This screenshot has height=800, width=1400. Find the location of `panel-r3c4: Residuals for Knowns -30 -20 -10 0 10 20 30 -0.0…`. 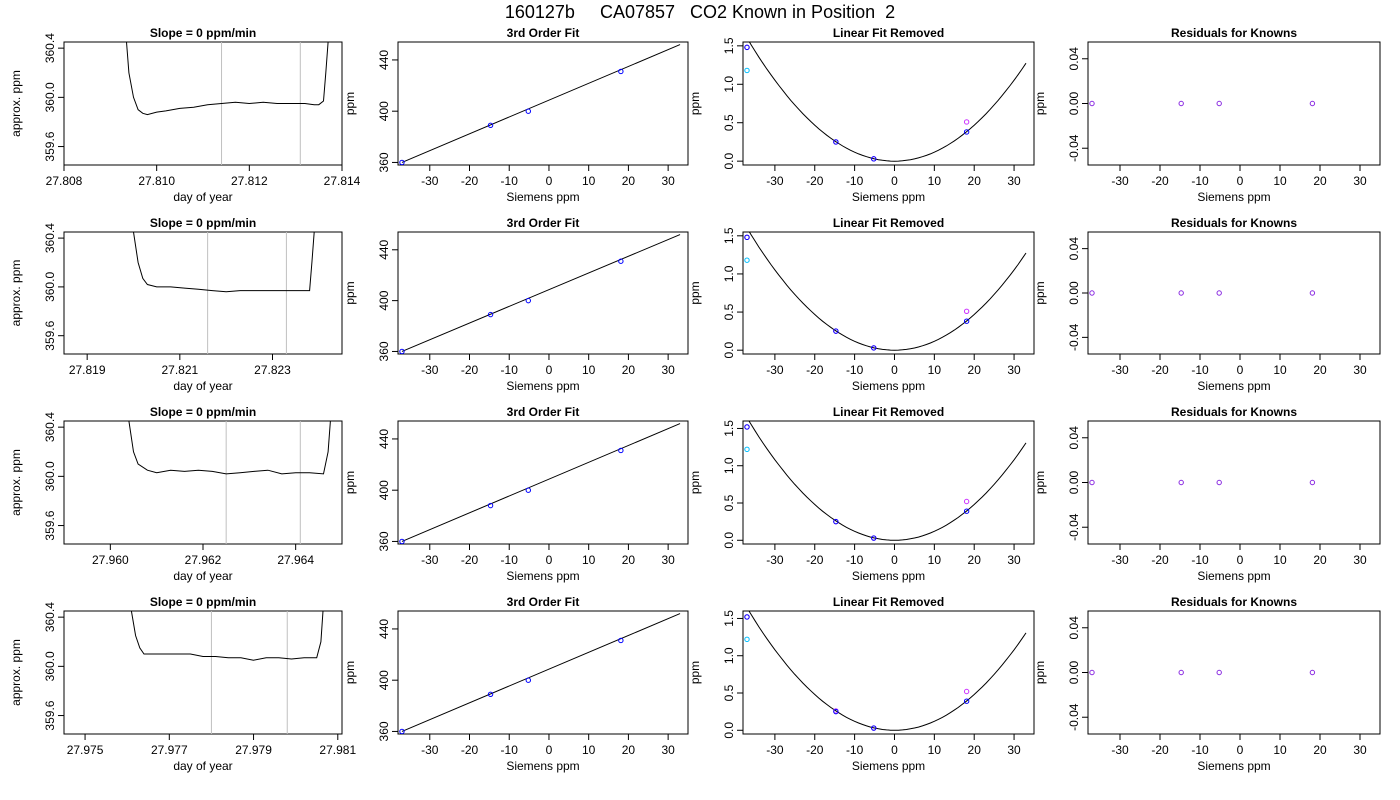

panel-r3c4: Residuals for Knowns -30 -20 -10 0 10 20 30 -0.0… is located at coordinates (1207, 494).